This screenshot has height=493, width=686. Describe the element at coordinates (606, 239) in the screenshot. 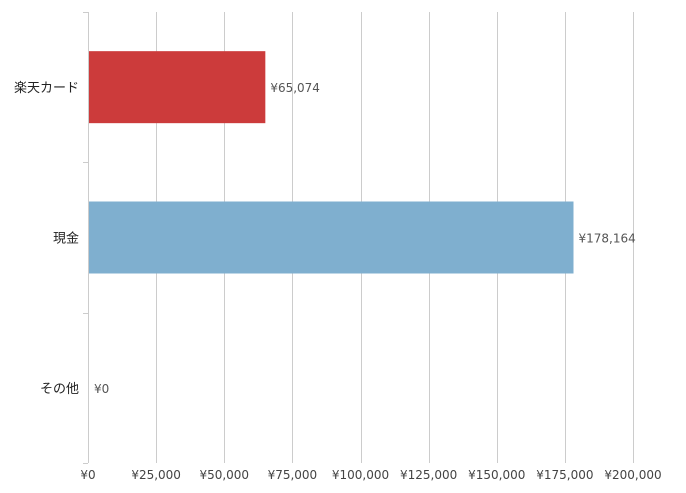

I see `bar-value-label: ¥178,164` at that location.